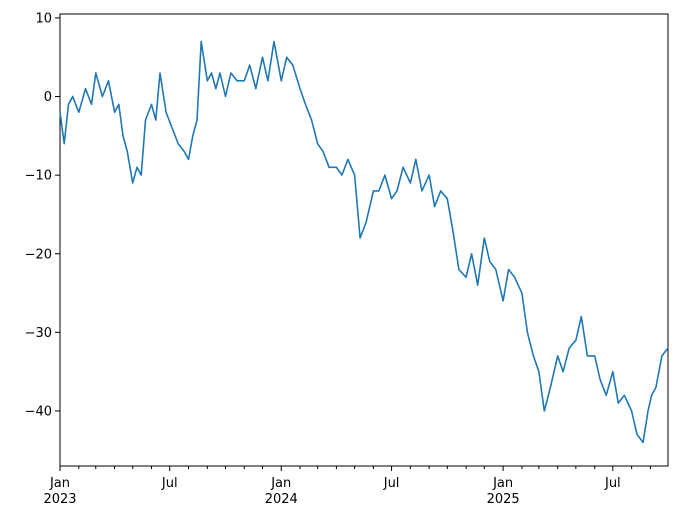 The width and height of the screenshot is (680, 532). Describe the element at coordinates (59, 499) in the screenshot. I see `x-tick-year-label: 2023` at that location.